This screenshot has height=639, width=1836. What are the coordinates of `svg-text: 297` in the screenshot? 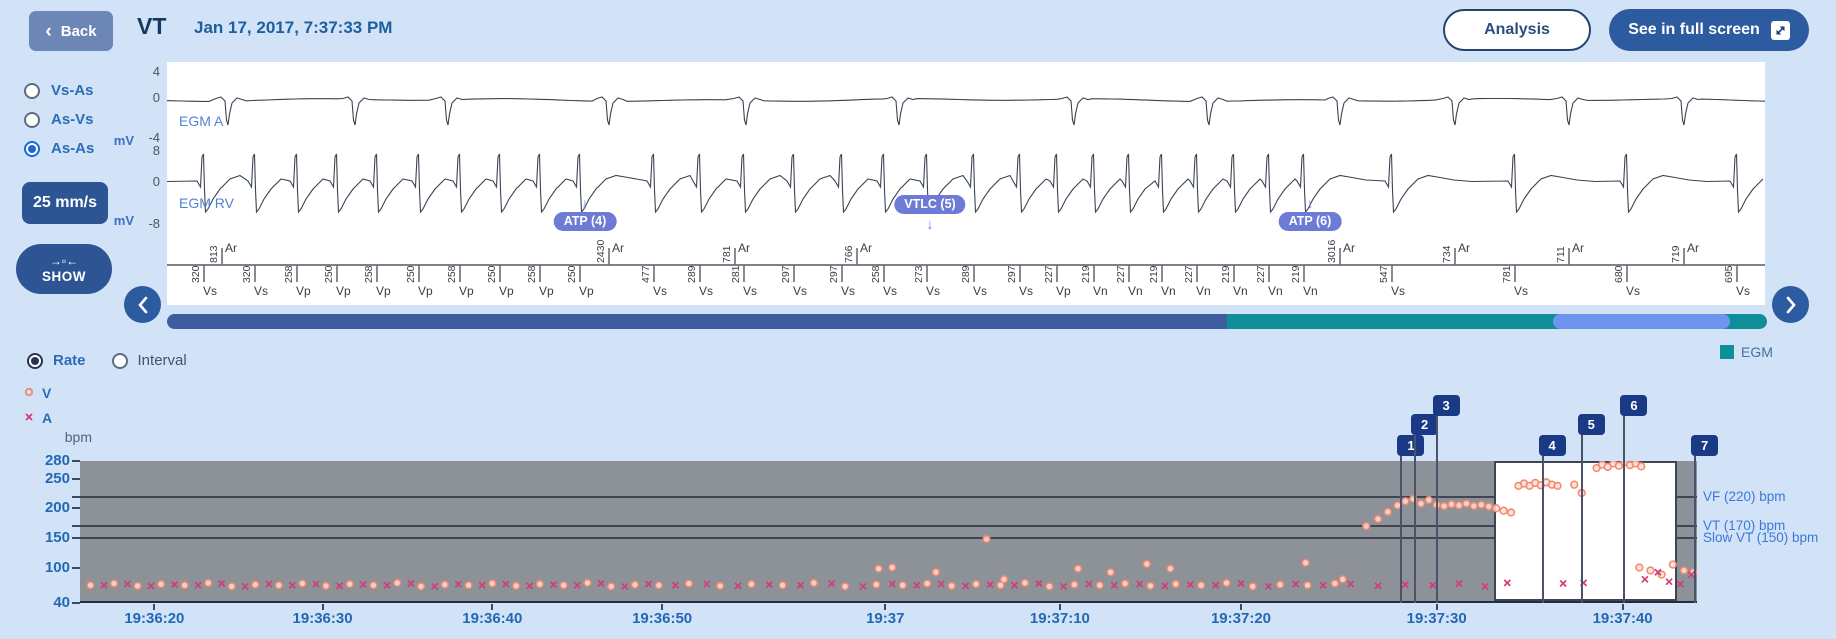 It's located at (786, 274).